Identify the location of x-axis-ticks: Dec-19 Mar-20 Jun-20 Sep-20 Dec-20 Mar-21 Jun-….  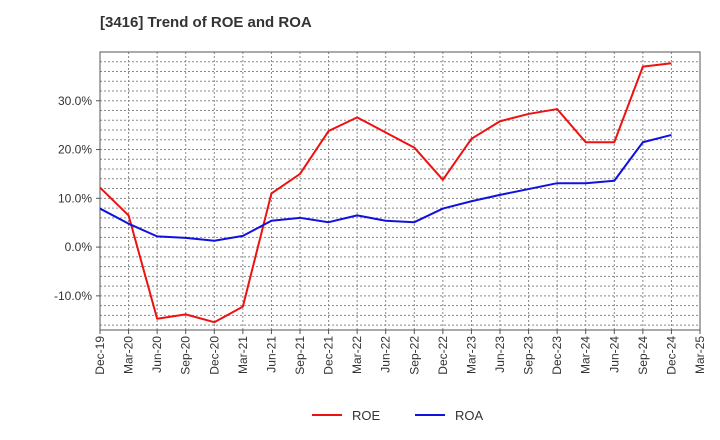
(400, 352).